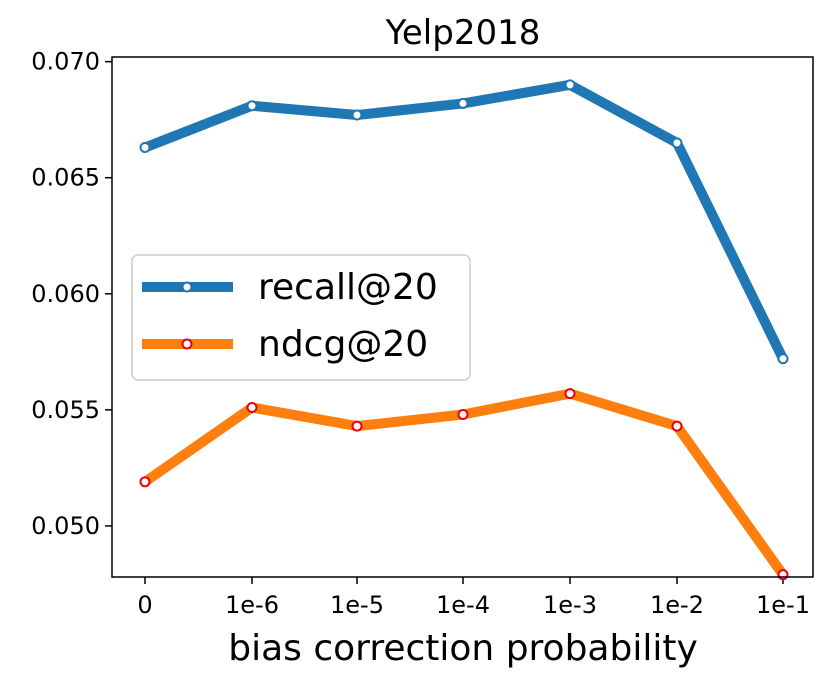  Describe the element at coordinates (357, 605) in the screenshot. I see `x-tick-label: 1e-5` at that location.